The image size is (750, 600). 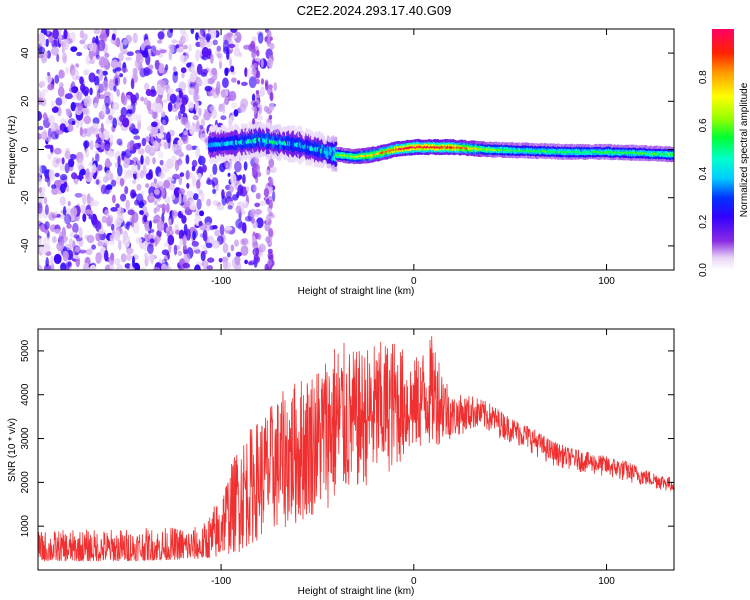 What do you see at coordinates (25, 197) in the screenshot?
I see `spectrogram-y-tick-label: -20` at bounding box center [25, 197].